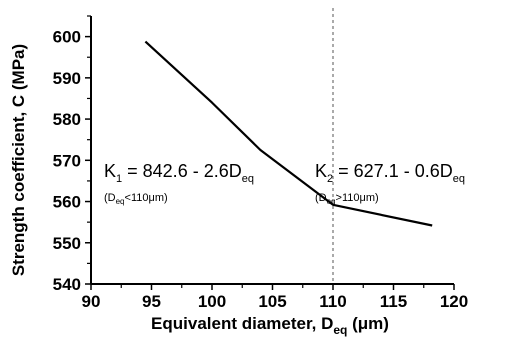  Describe the element at coordinates (331, 201) in the screenshot. I see `condition-k2-sub: eq` at that location.